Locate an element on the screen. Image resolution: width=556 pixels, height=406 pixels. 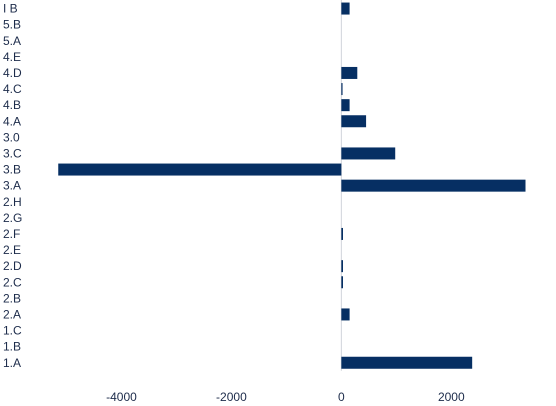
category-label: 3.A is located at coordinates (12, 186).